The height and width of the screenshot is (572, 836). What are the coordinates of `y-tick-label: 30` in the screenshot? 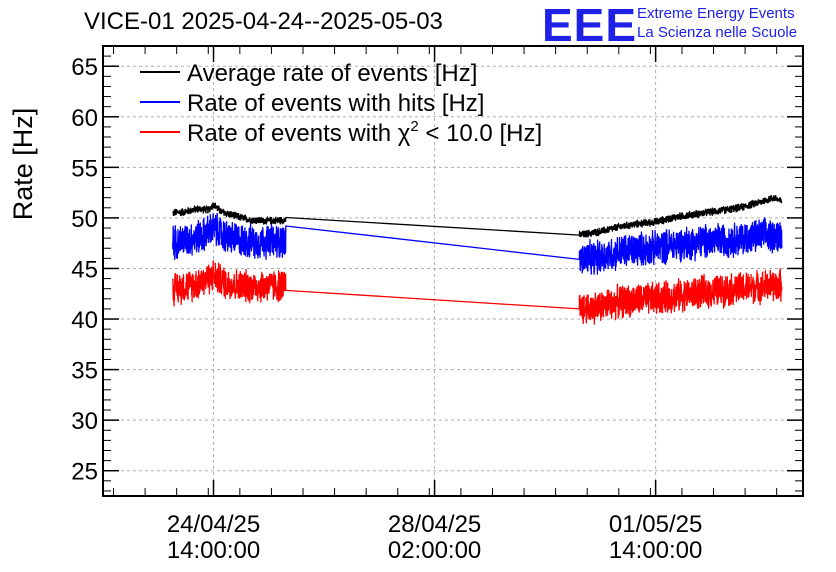 It's located at (84, 421).